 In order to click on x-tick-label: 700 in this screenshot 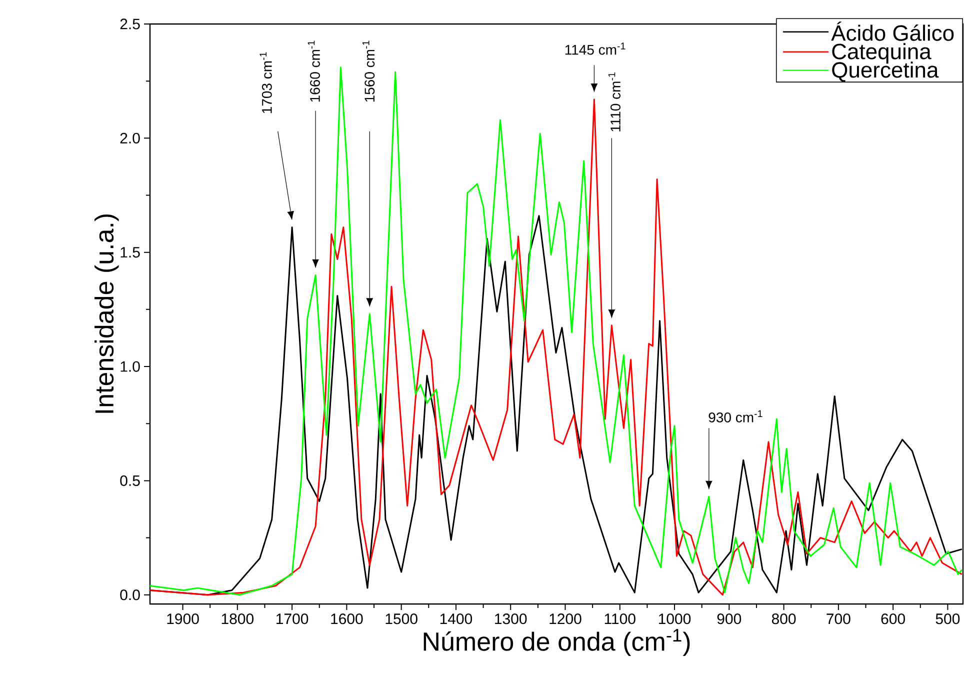, I will do `click(838, 619)`.